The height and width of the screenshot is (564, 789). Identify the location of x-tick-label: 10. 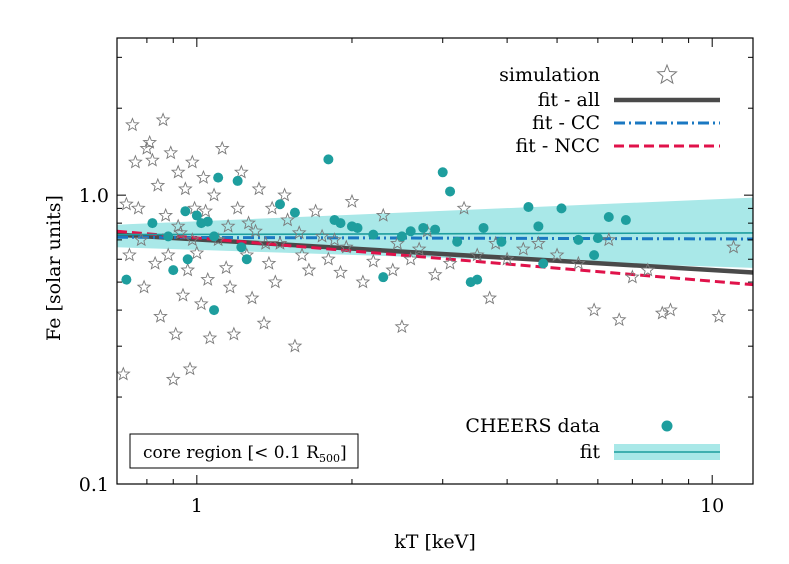
(712, 506).